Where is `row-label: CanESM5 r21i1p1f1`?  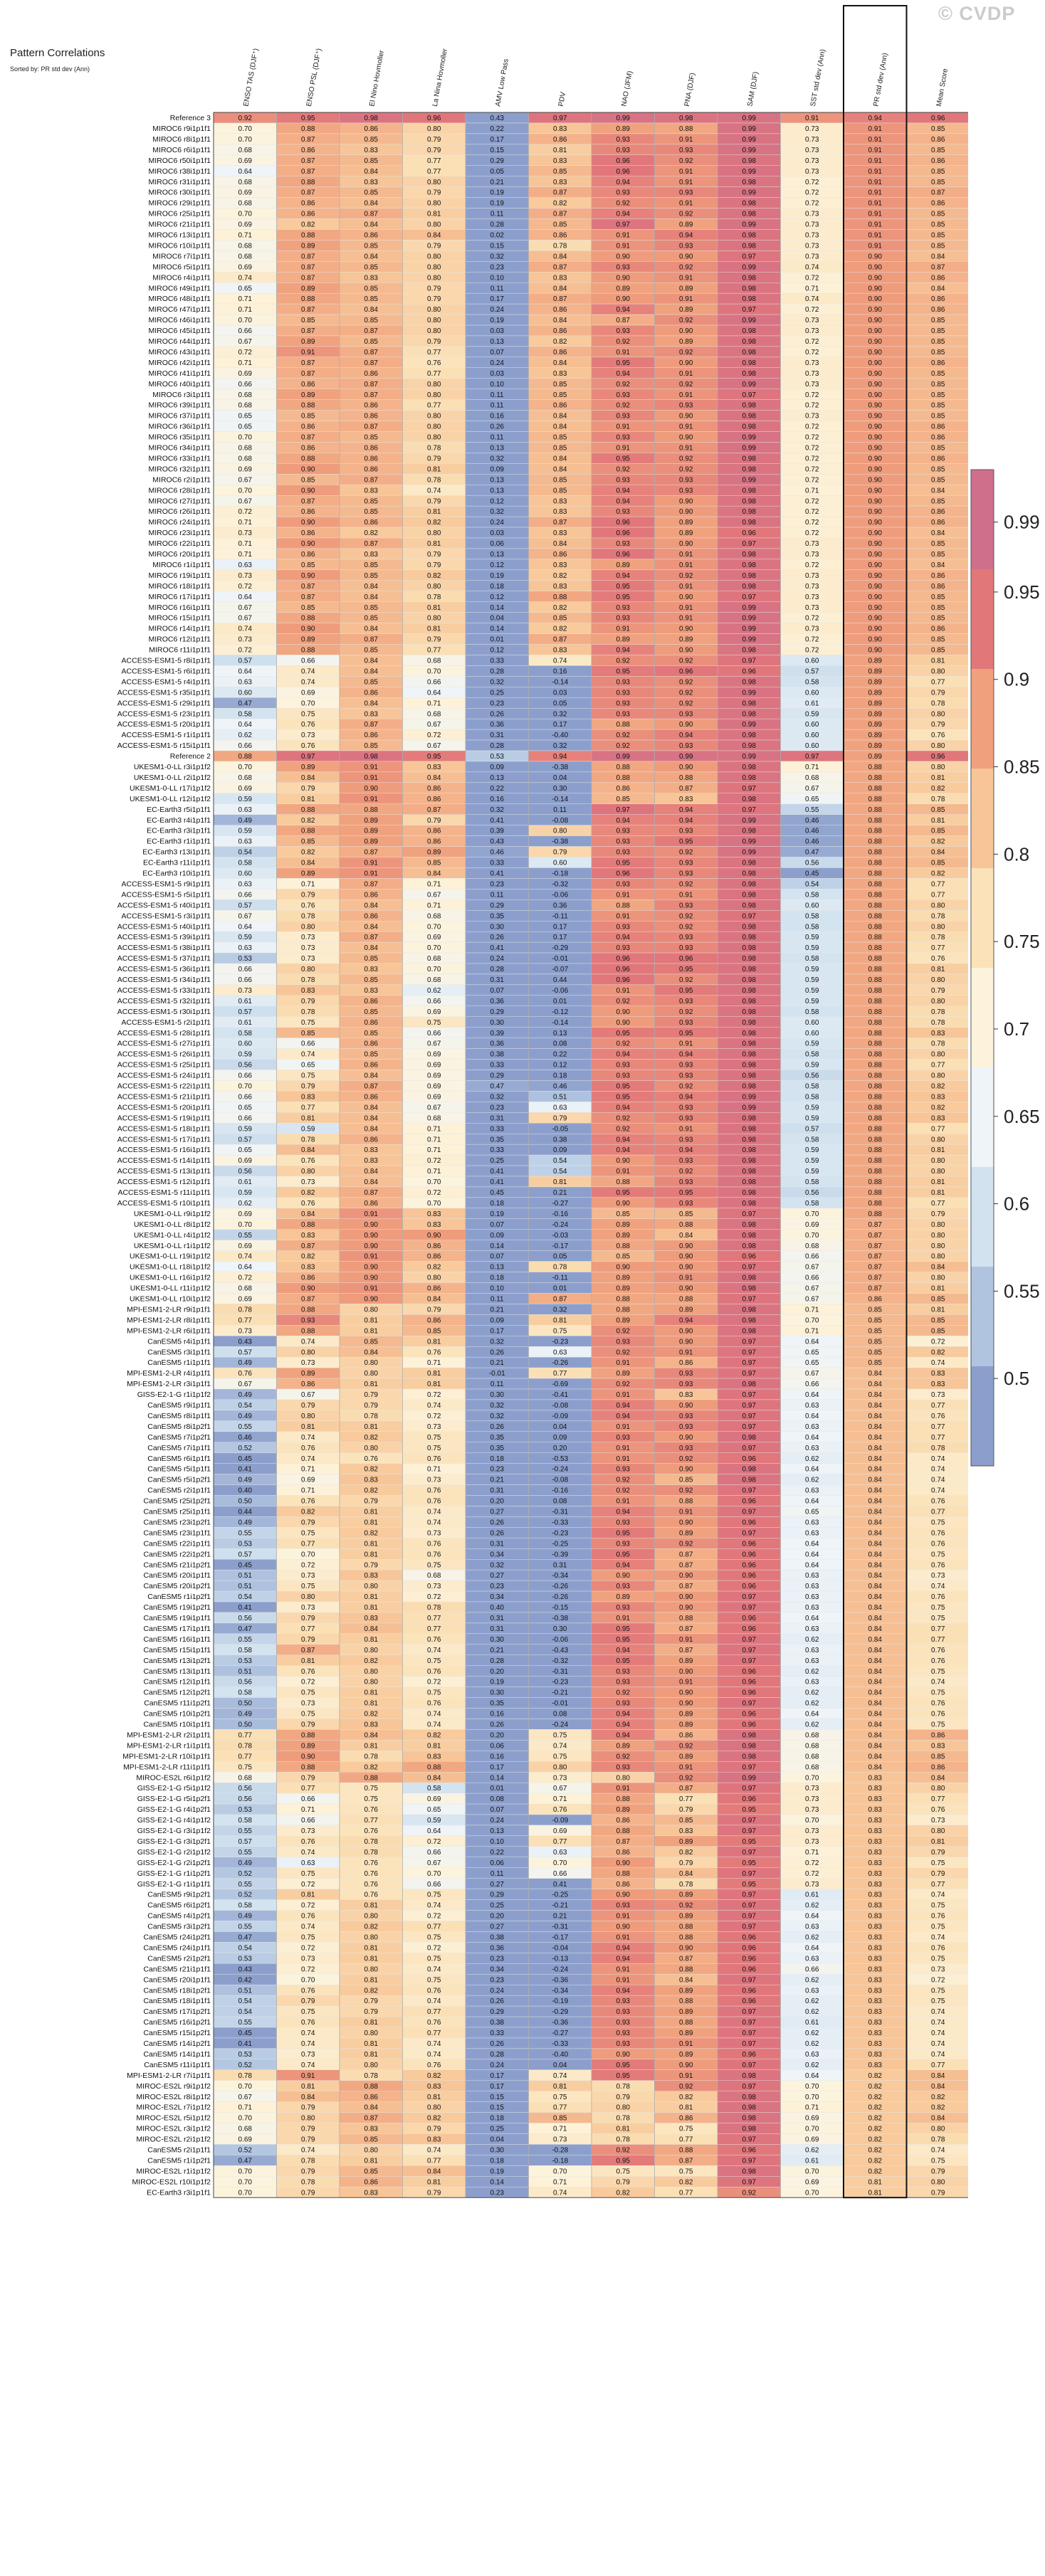
row-label: CanESM5 r21i1p1f1 is located at coordinates (177, 1969).